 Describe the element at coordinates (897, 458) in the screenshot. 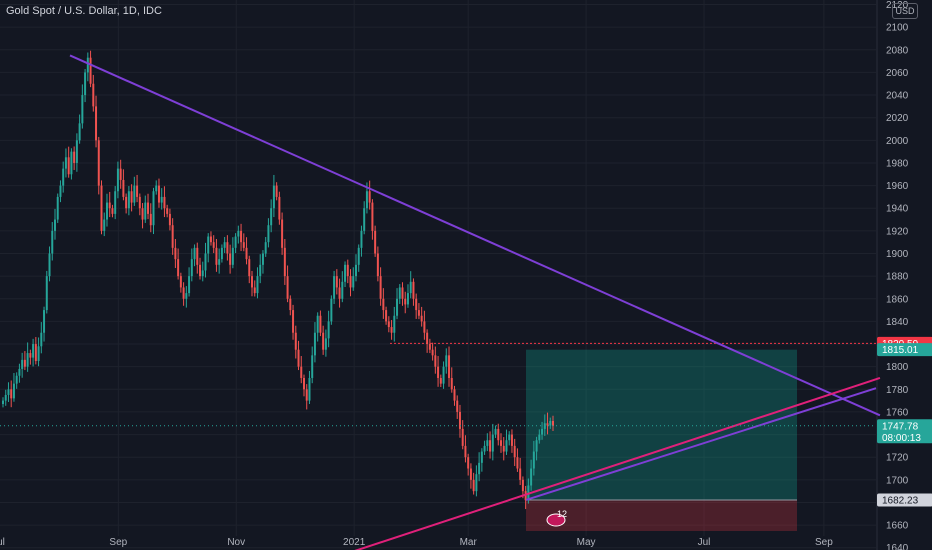

I see `y-tick-label: 1720` at that location.